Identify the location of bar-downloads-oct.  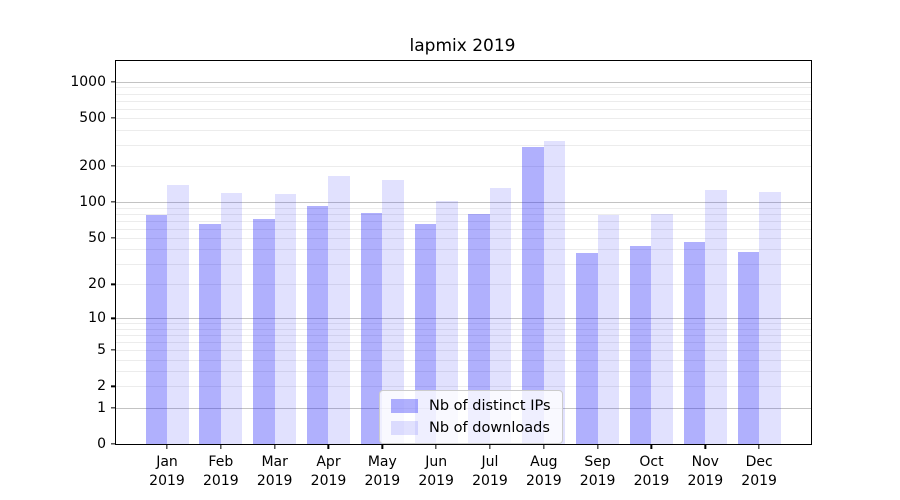
(662, 329).